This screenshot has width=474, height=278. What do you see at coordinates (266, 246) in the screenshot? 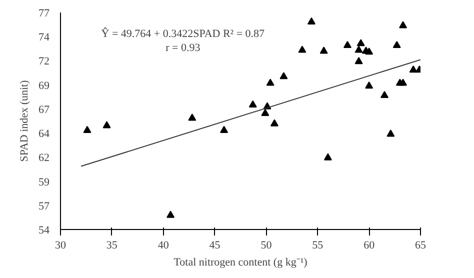
I see `x-tick-label: 50` at bounding box center [266, 246].